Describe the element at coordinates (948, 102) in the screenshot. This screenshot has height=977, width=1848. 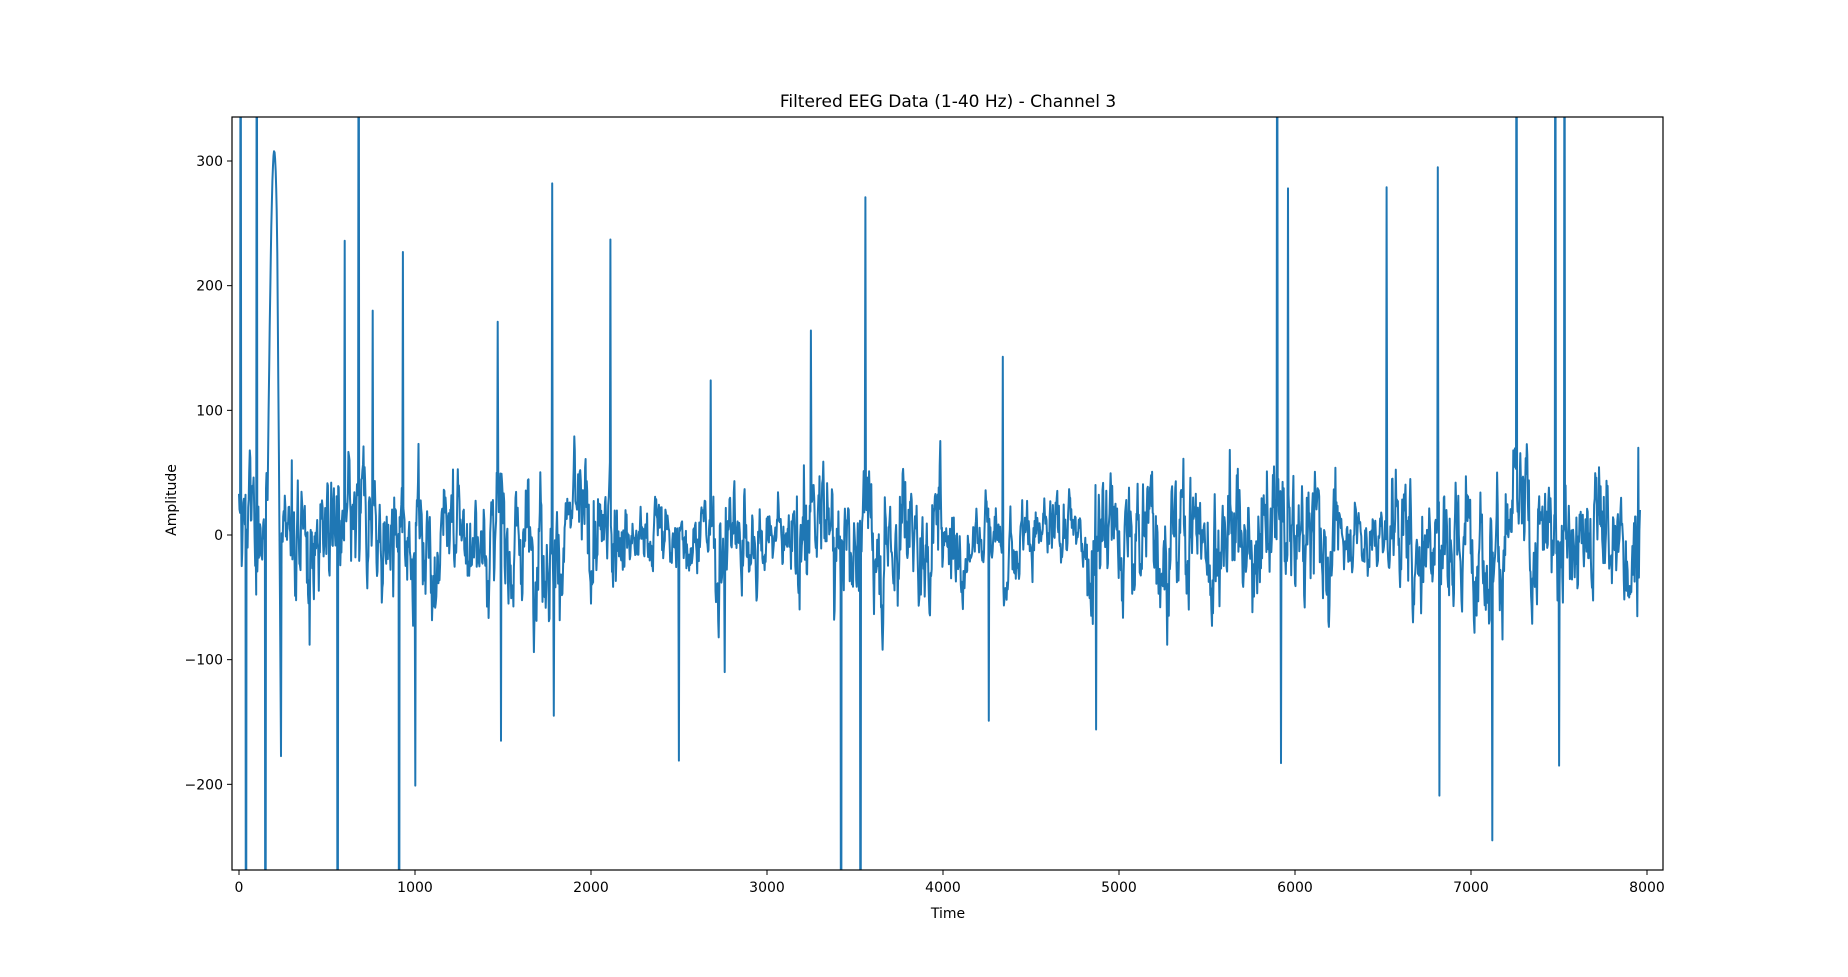
I see `chart-title: Filtered EEG Data (1-40 Hz) - Channel 3` at that location.